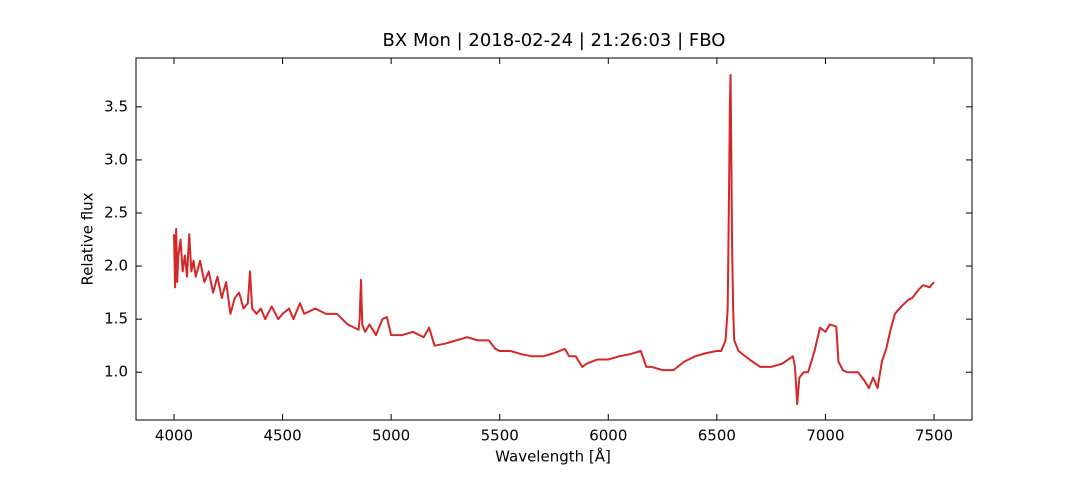  I want to click on y-tick-label: 3.5, so click(116, 106).